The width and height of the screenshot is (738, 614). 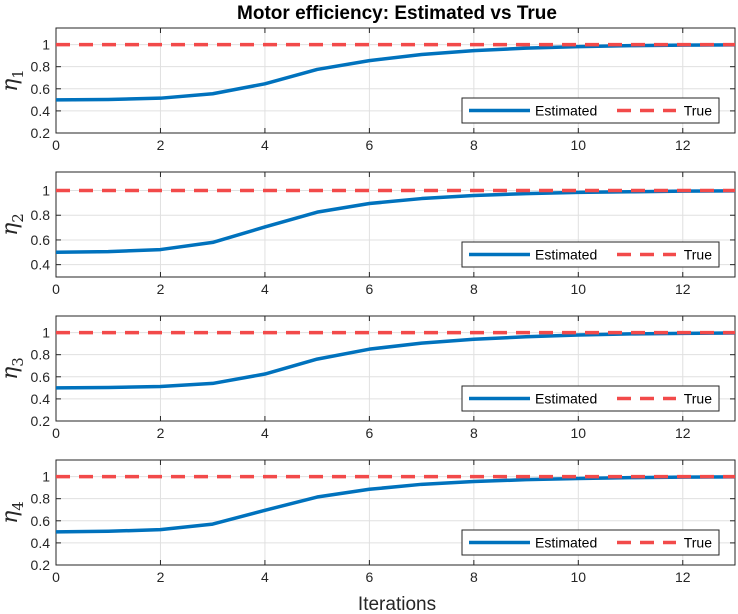 I want to click on y-axis-label: η4, so click(x=13, y=512).